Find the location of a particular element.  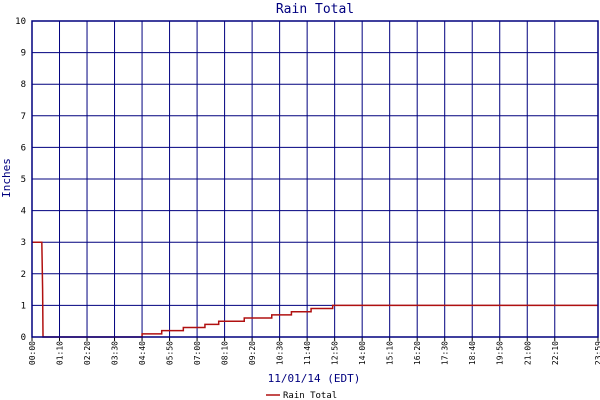

legend-label-rain-total: Rain Total is located at coordinates (310, 395).